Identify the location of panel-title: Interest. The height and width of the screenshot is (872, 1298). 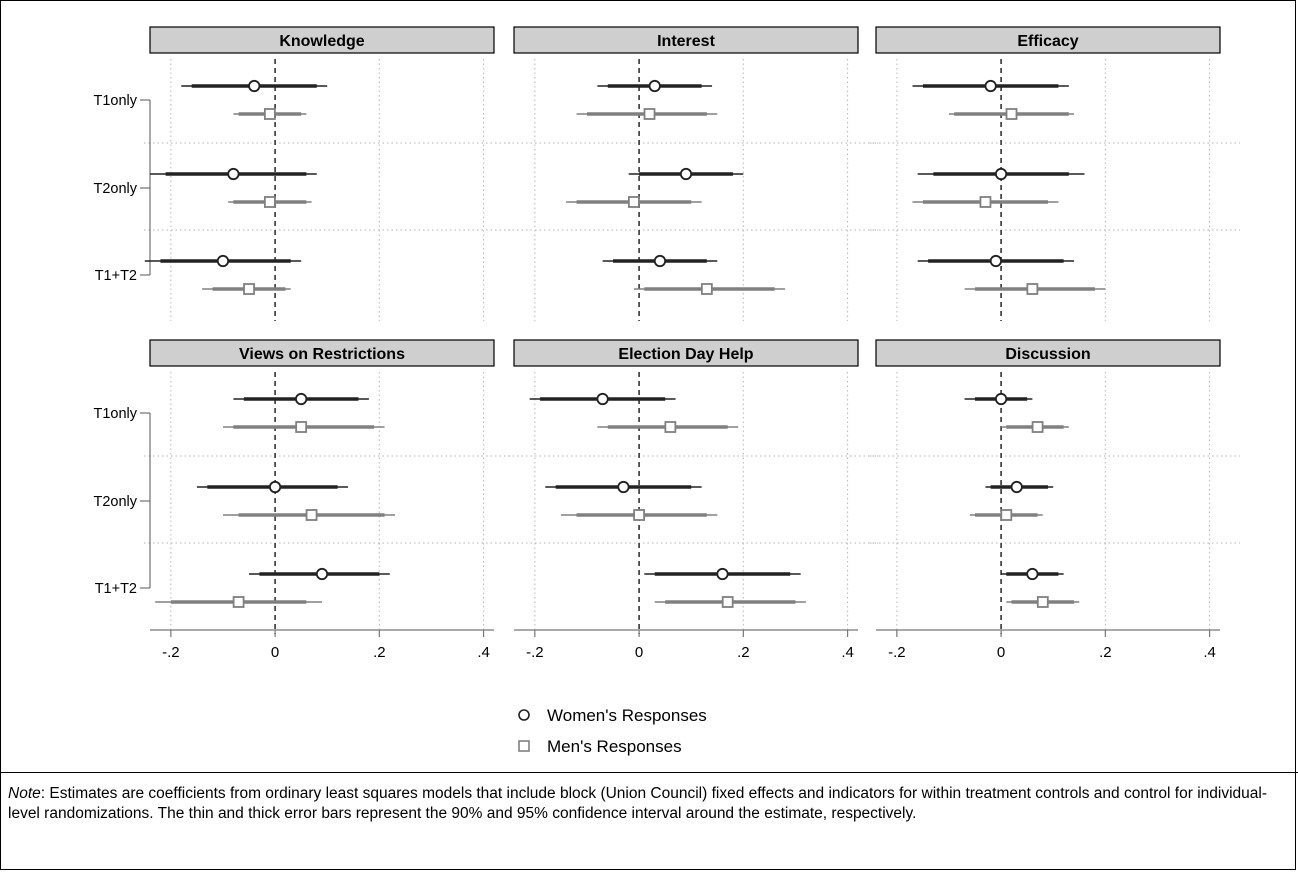
(686, 41).